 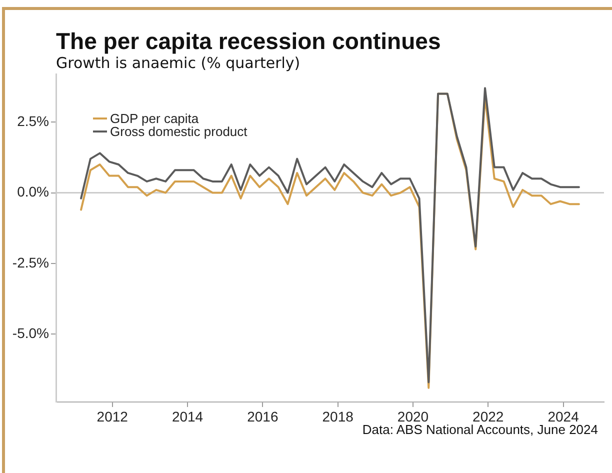 I want to click on y-tick-label: 0.0%, so click(x=33, y=192).